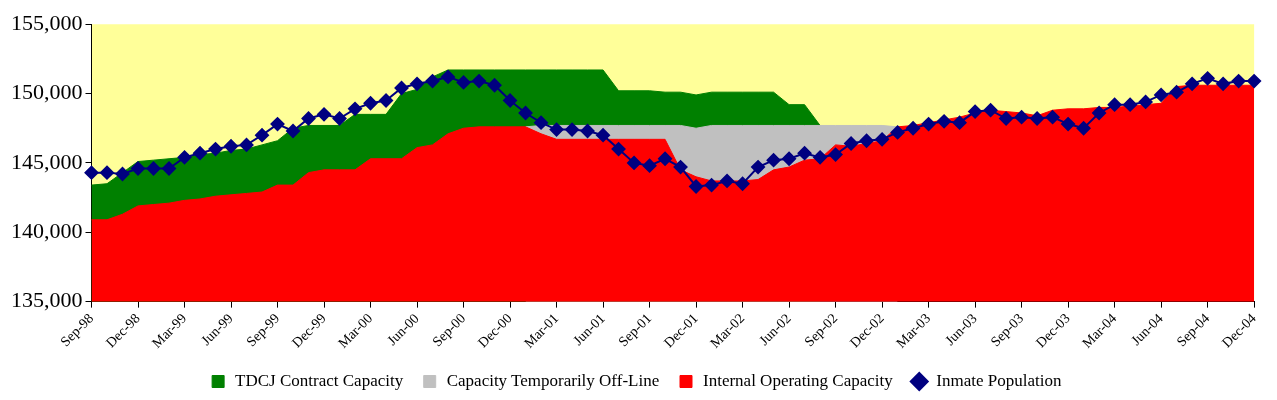  I want to click on y-tick-label: 135,000, so click(47, 300).